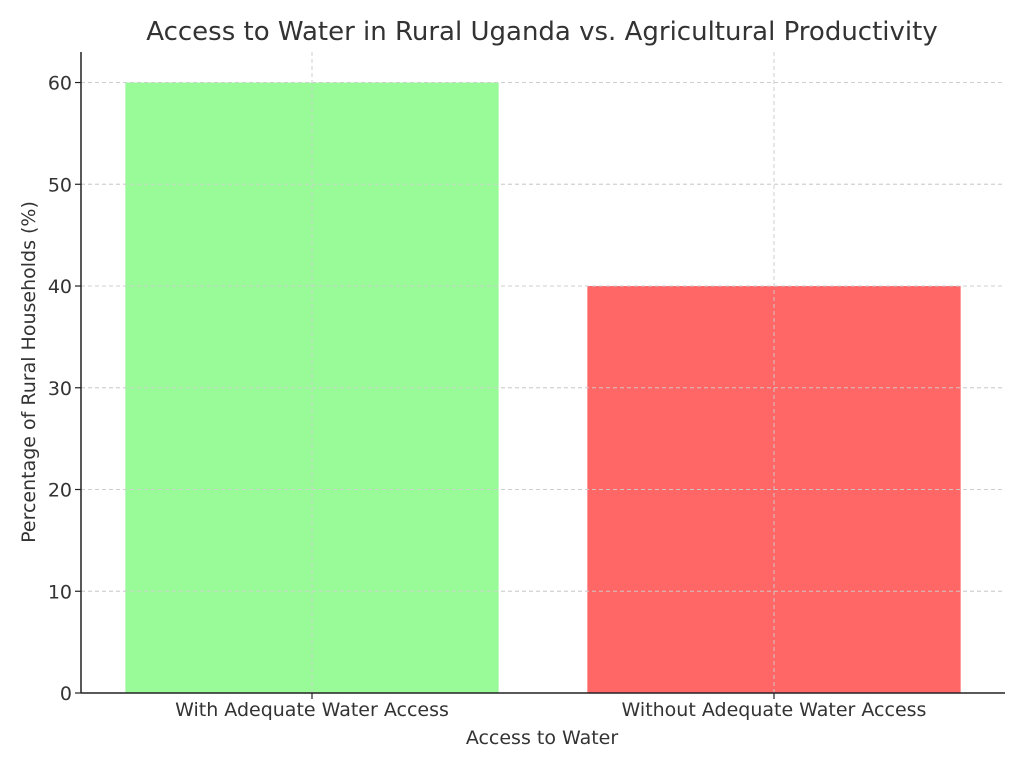 This screenshot has height=768, width=1024. What do you see at coordinates (66, 694) in the screenshot?
I see `y-tick-label: 0` at bounding box center [66, 694].